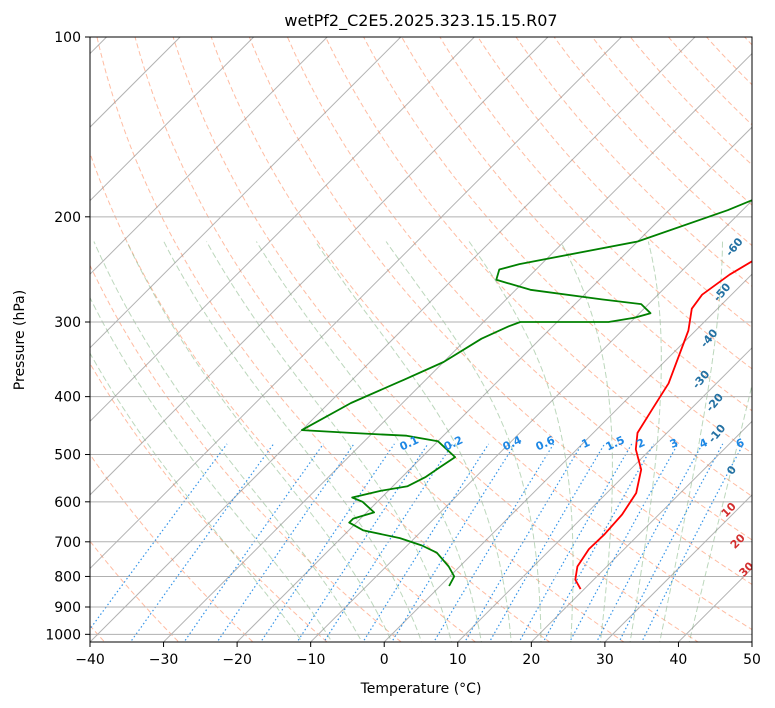 This screenshot has width=775, height=708. I want to click on x-axis: −40 −30 −20 −10 0 10 20 30 40 50, so click(418, 655).